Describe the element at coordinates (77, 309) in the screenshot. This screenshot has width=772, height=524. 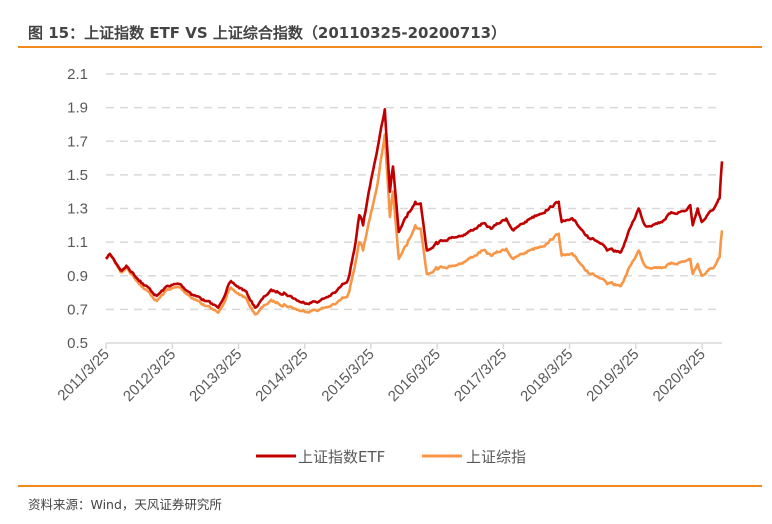
I see `y-tick-label: 0.7` at that location.